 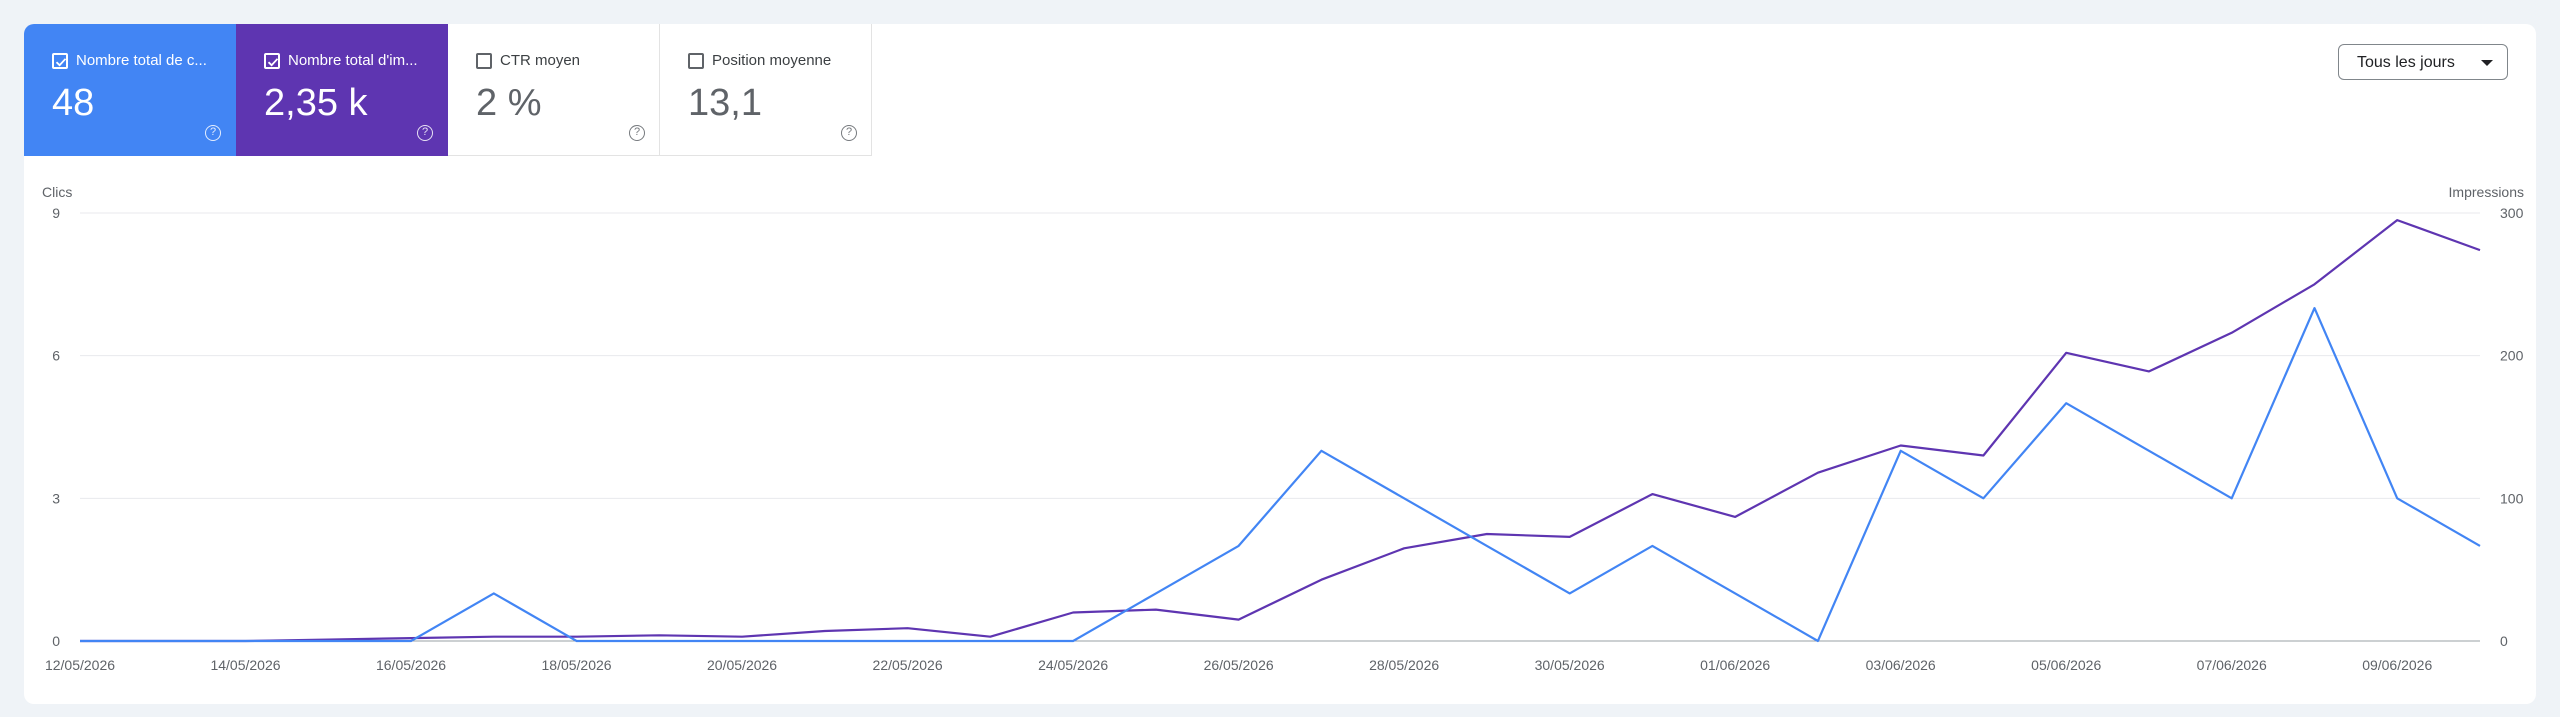 What do you see at coordinates (2512, 356) in the screenshot?
I see `y-right-tick-label: 200` at bounding box center [2512, 356].